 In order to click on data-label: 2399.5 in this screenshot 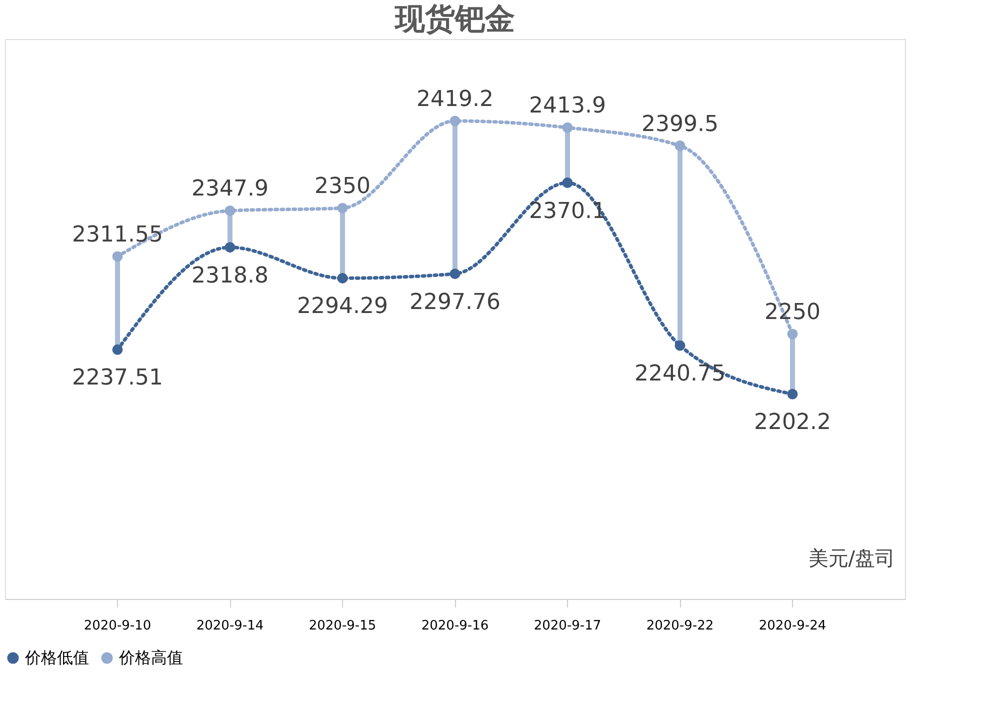, I will do `click(680, 124)`.